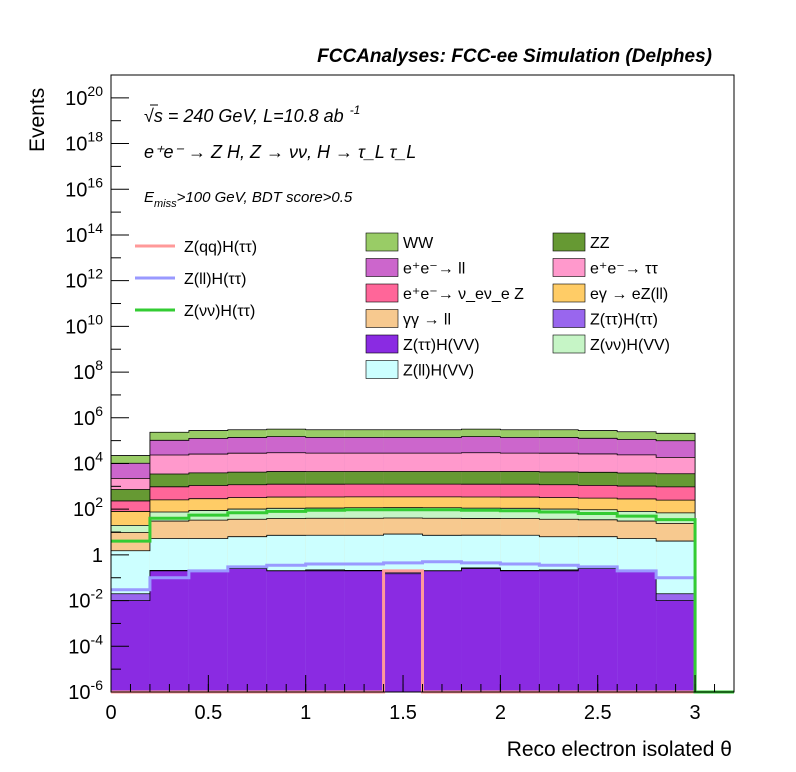 This screenshot has width=796, height=772. I want to click on y-tick-label: 10¹⁰, so click(84, 324).